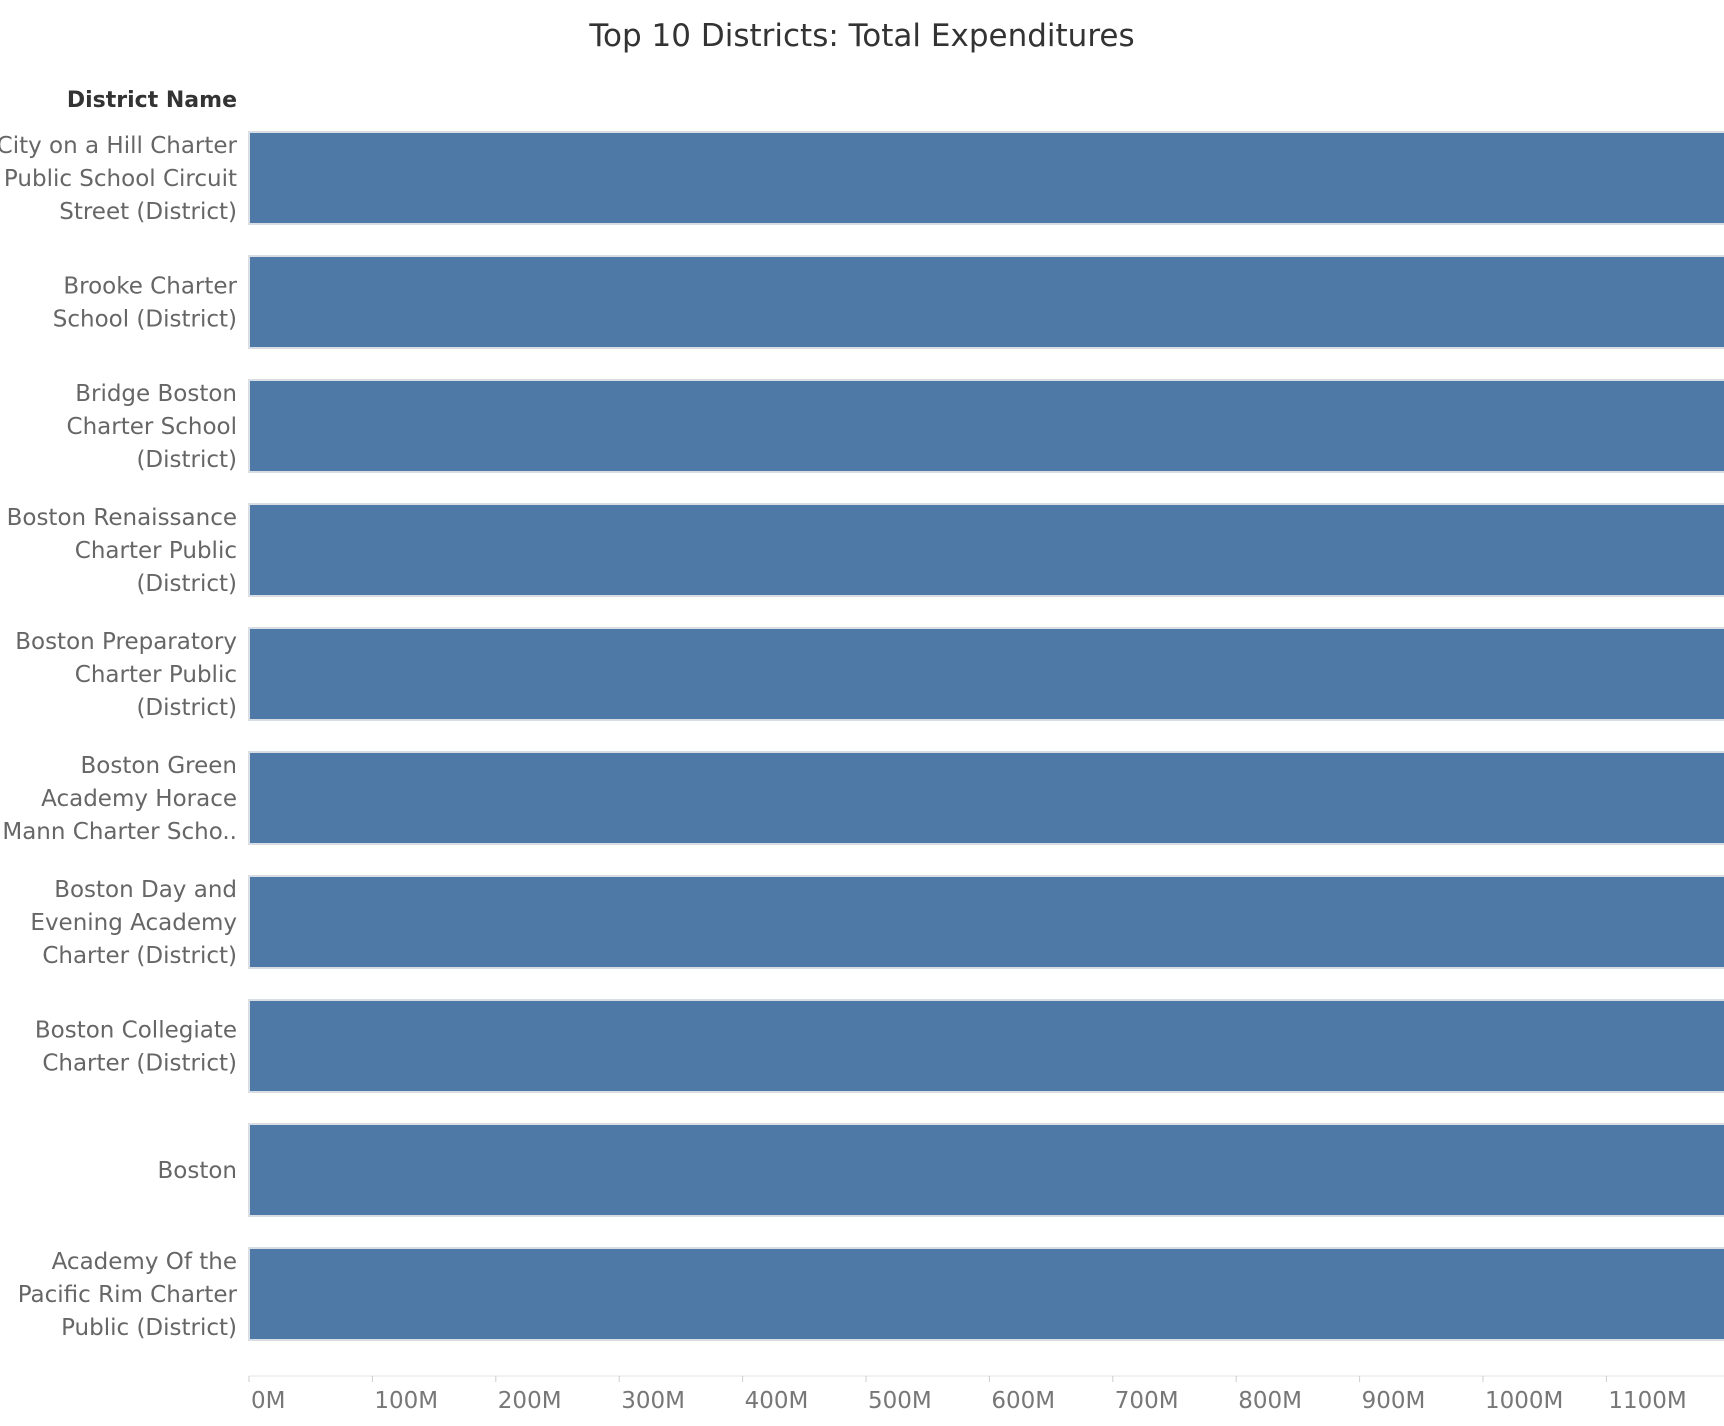 The width and height of the screenshot is (1724, 1426). Describe the element at coordinates (136, 1047) in the screenshot. I see `category-label: Boston Collegiate Charter (District)` at that location.